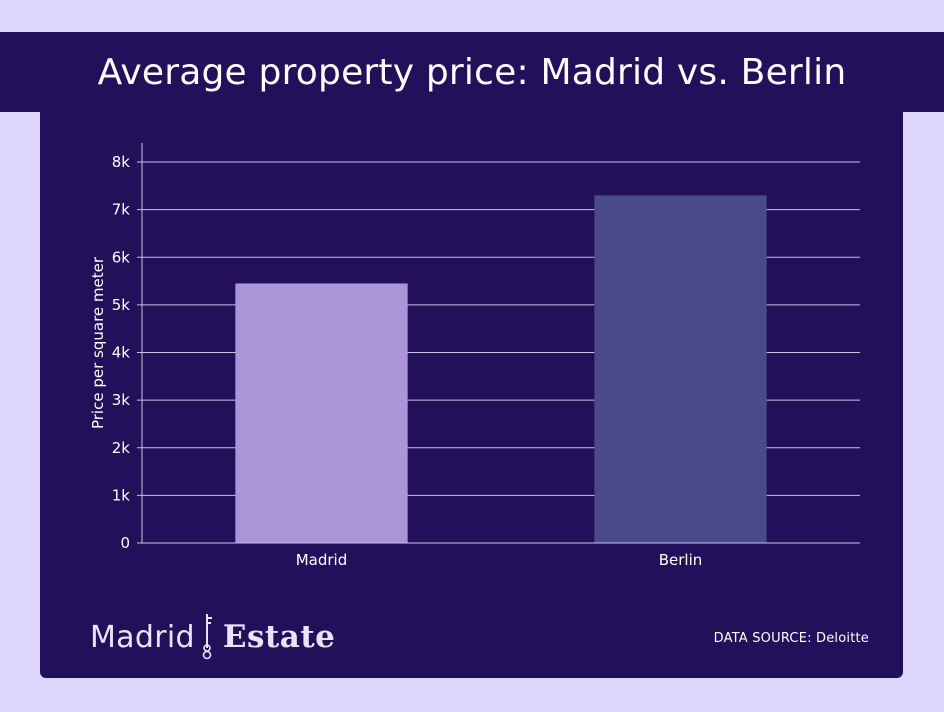 Image resolution: width=944 pixels, height=712 pixels. I want to click on bar-berlin, so click(680, 369).